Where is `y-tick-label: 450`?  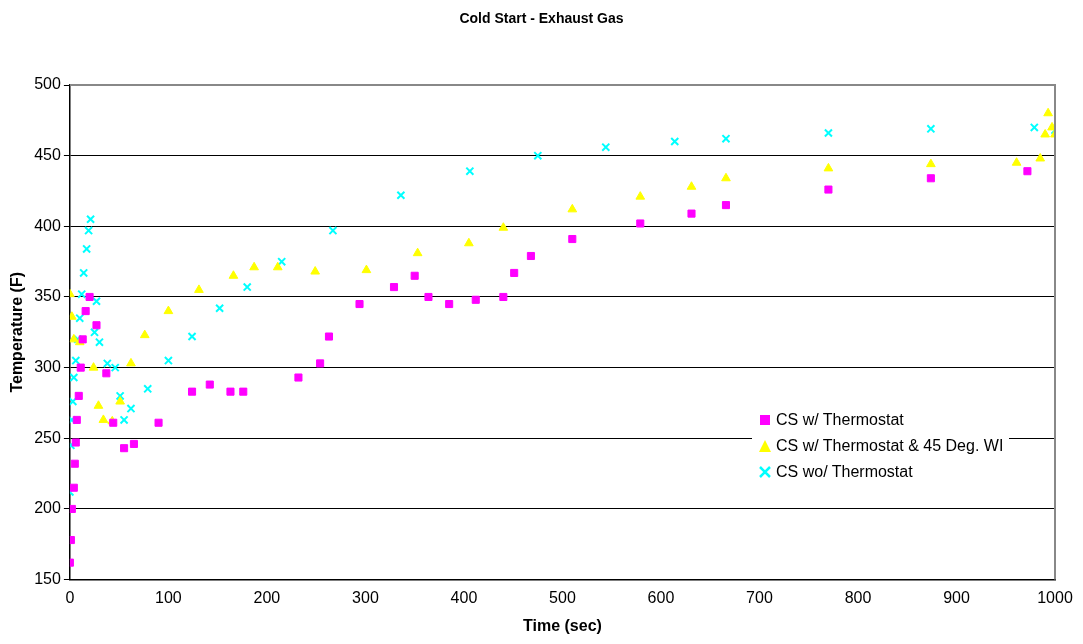
y-tick-label: 450 is located at coordinates (47, 155).